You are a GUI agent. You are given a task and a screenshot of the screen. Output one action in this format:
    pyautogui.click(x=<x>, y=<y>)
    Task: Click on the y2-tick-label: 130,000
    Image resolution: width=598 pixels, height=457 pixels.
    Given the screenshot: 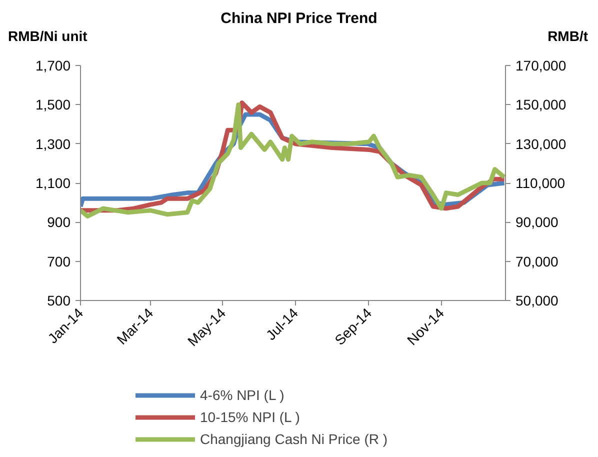 What is the action you would take?
    pyautogui.click(x=541, y=144)
    